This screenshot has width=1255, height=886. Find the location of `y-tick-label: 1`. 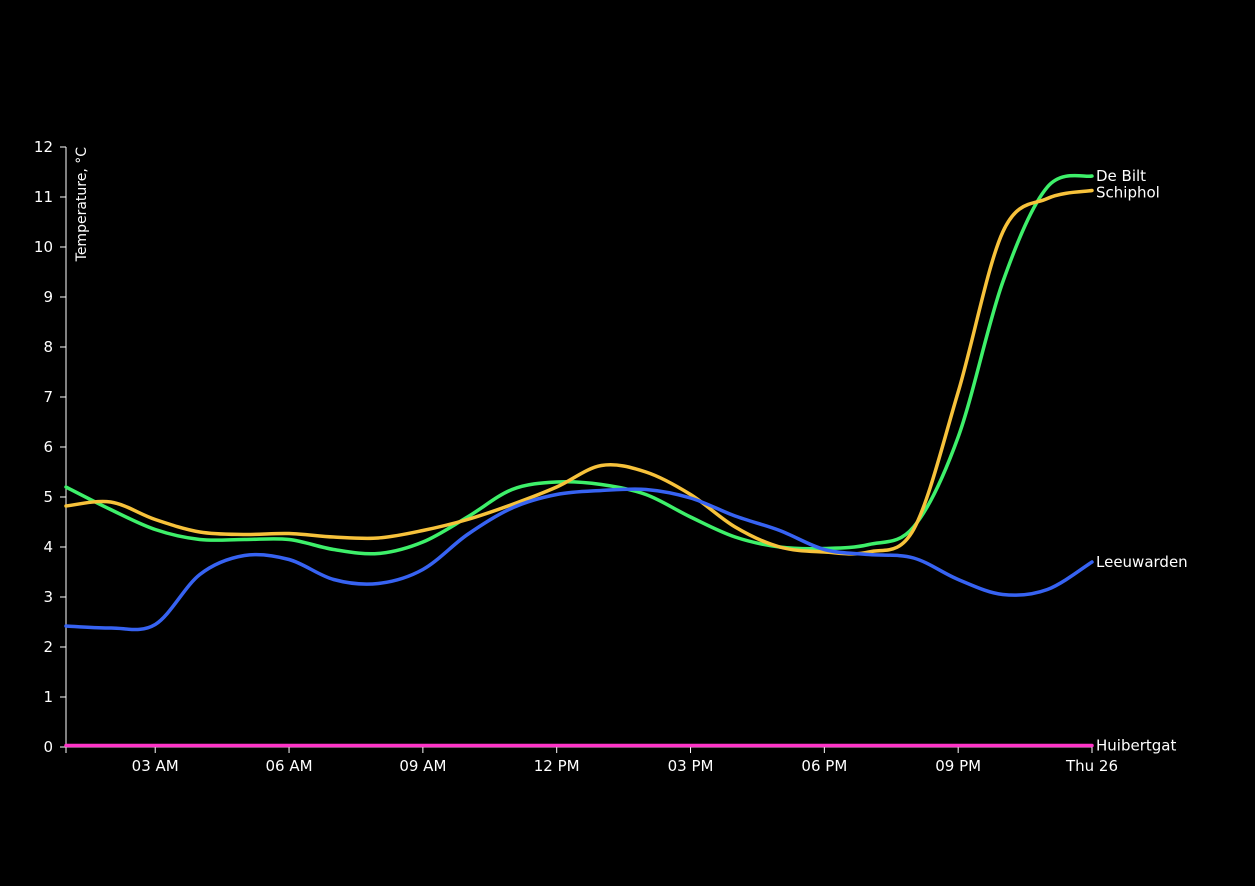

y-tick-label: 1 is located at coordinates (48, 697).